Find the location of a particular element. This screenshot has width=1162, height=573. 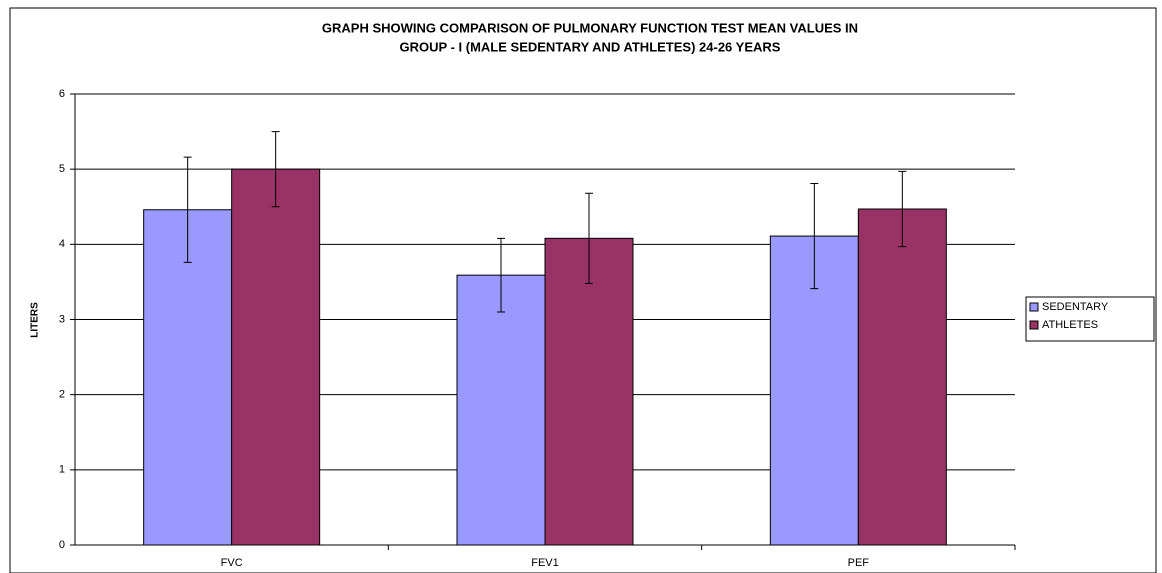

y-tick-label: 0 is located at coordinates (62, 545).